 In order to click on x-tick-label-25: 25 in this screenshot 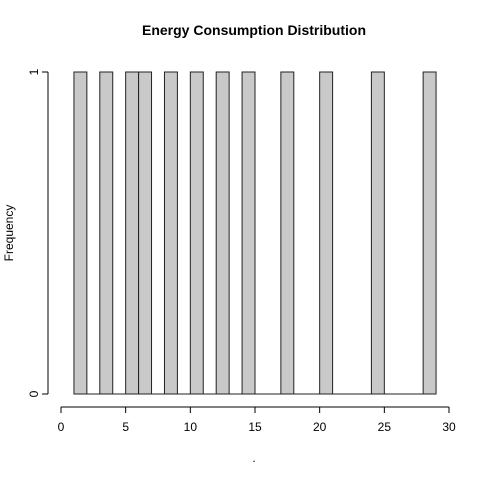, I will do `click(385, 427)`.